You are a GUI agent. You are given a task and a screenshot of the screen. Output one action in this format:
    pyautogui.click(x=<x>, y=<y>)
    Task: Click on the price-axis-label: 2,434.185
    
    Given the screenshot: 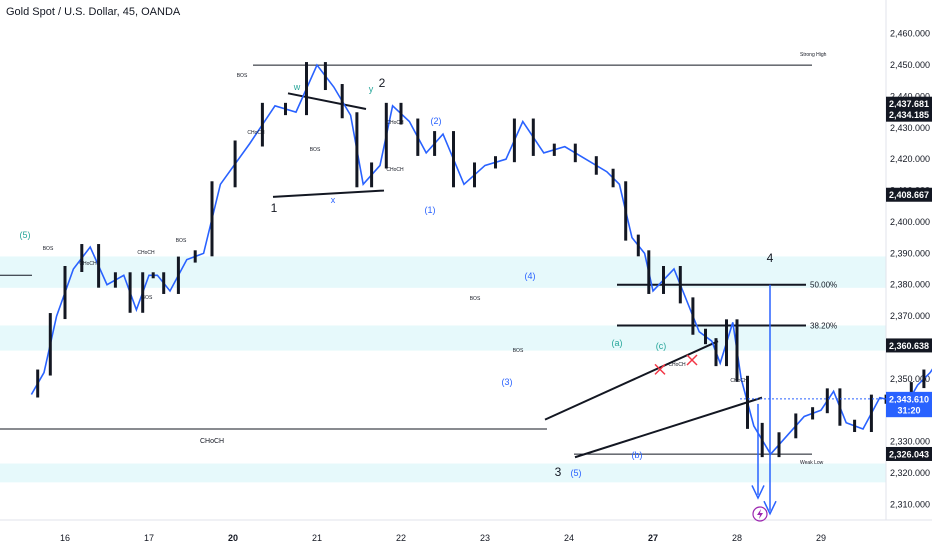 What is the action you would take?
    pyautogui.click(x=909, y=115)
    